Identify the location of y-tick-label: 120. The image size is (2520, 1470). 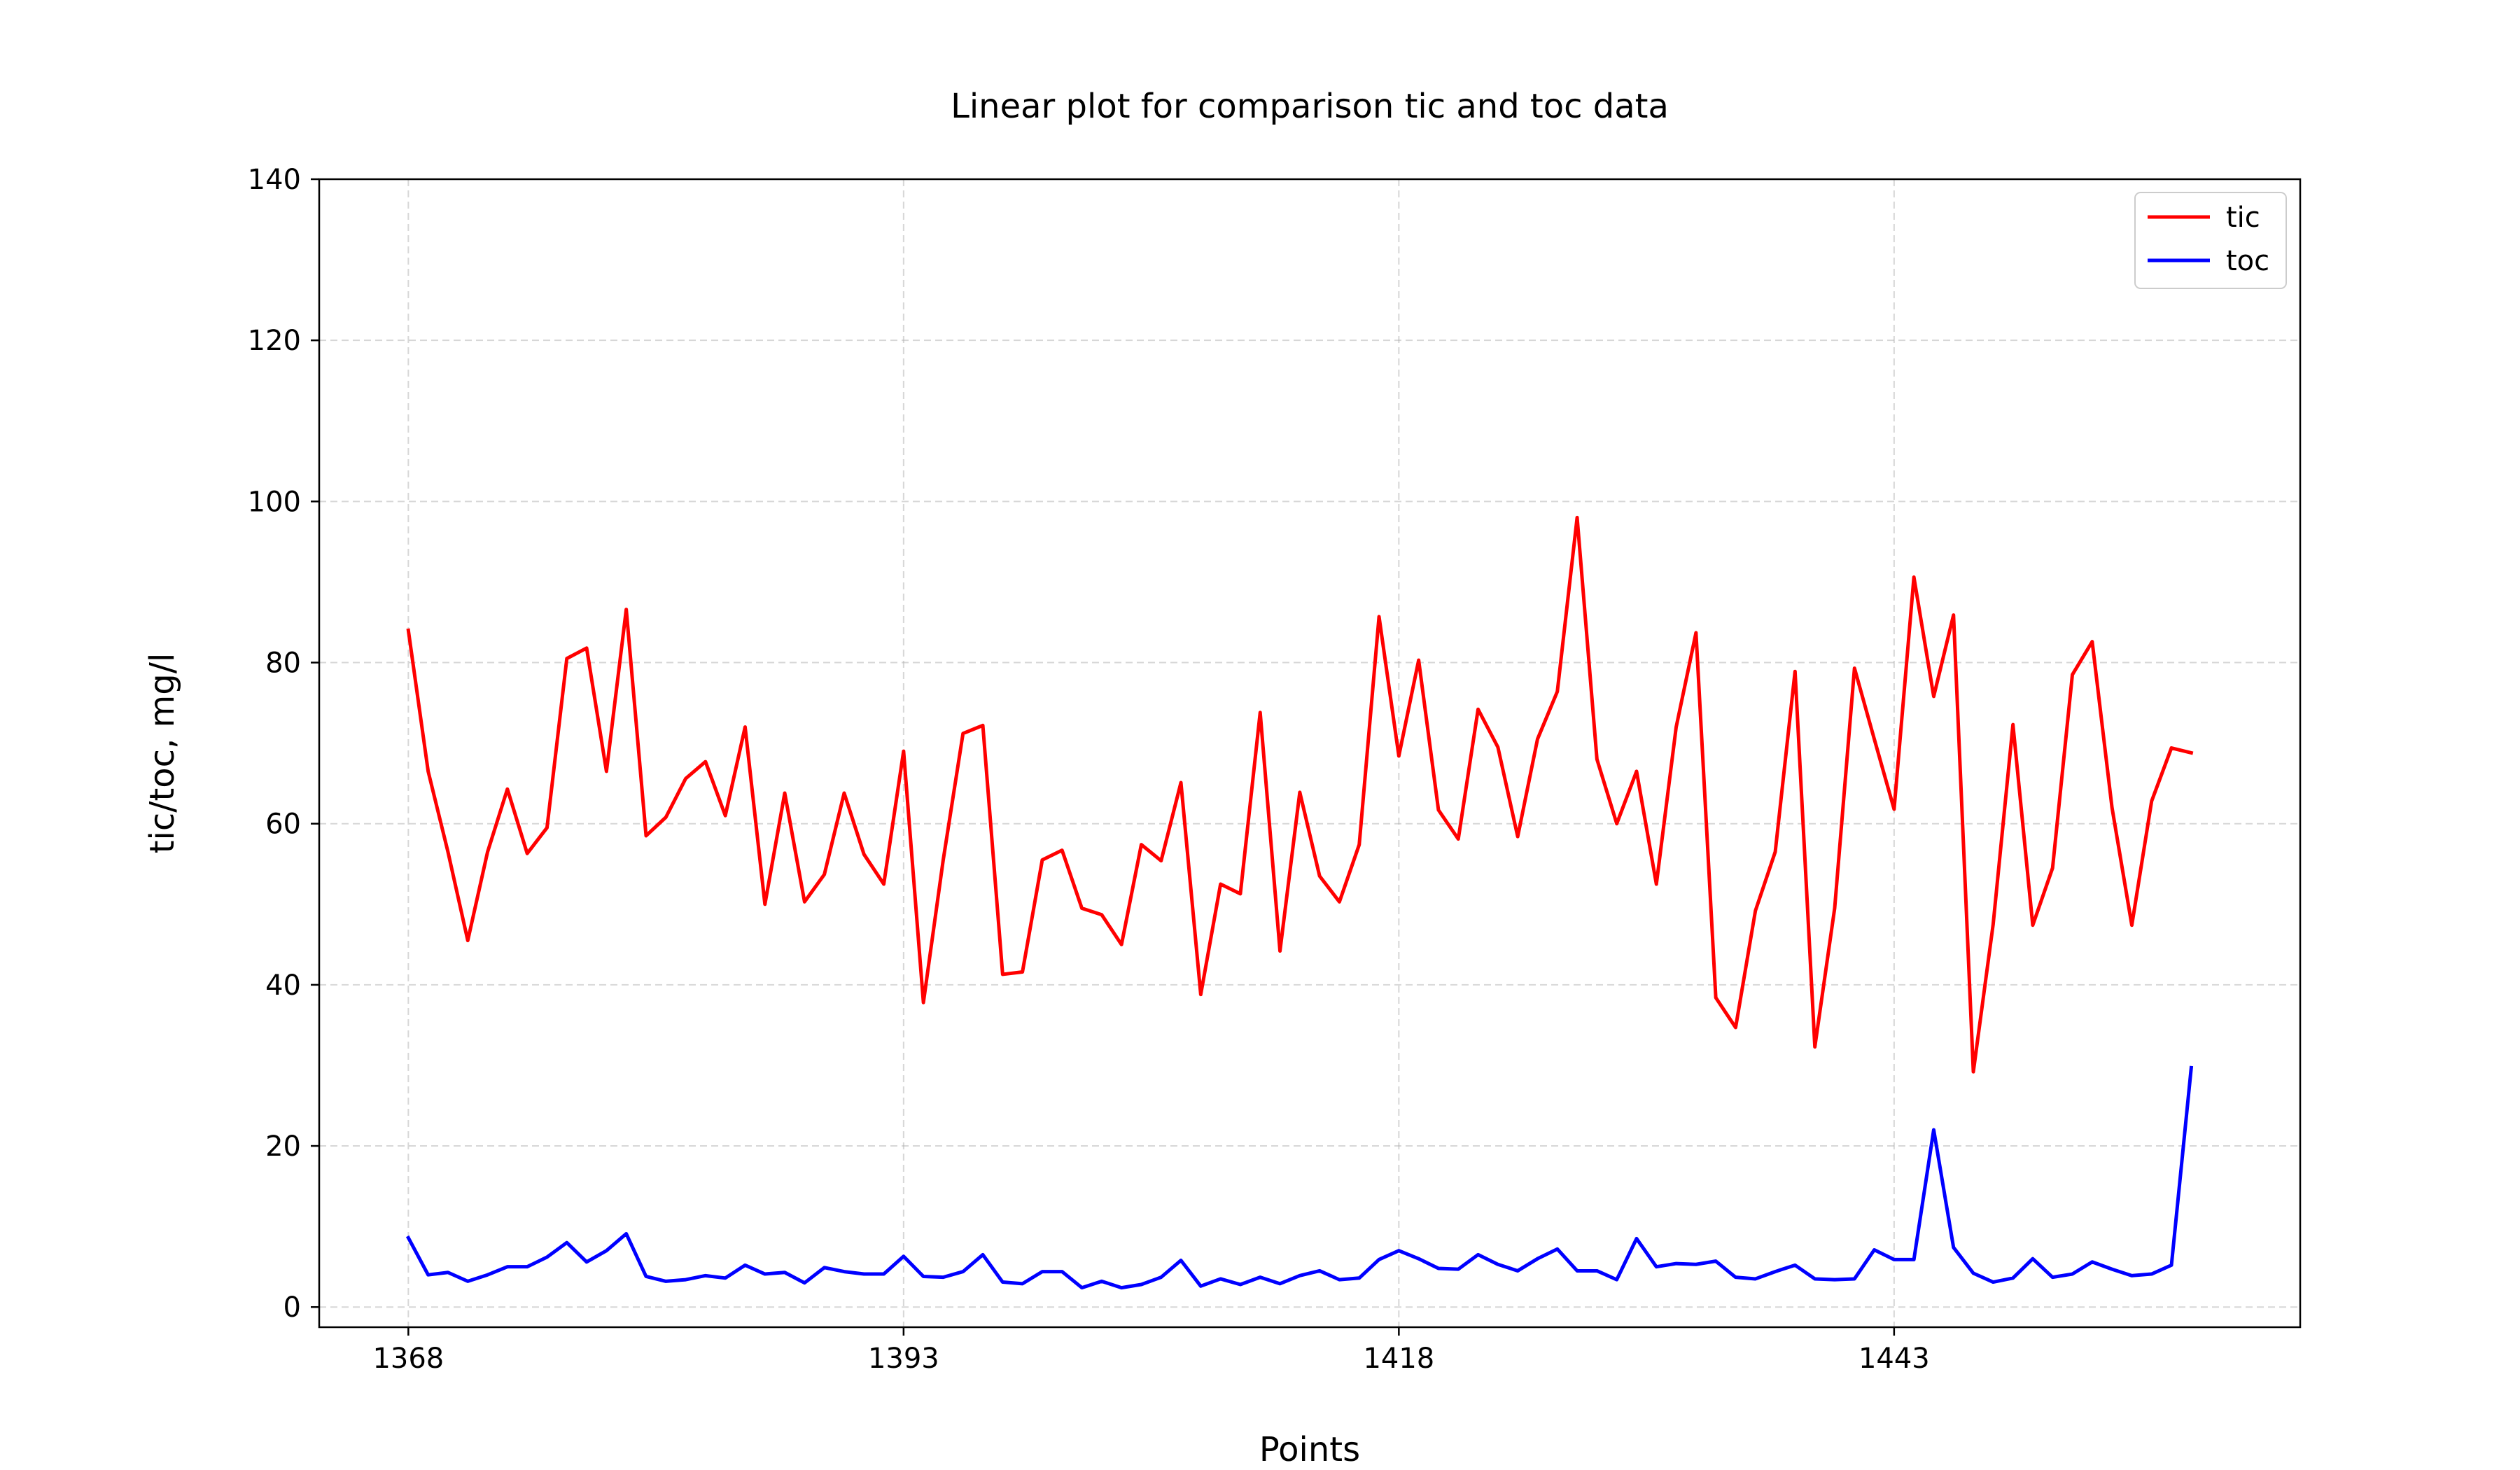
(274, 341).